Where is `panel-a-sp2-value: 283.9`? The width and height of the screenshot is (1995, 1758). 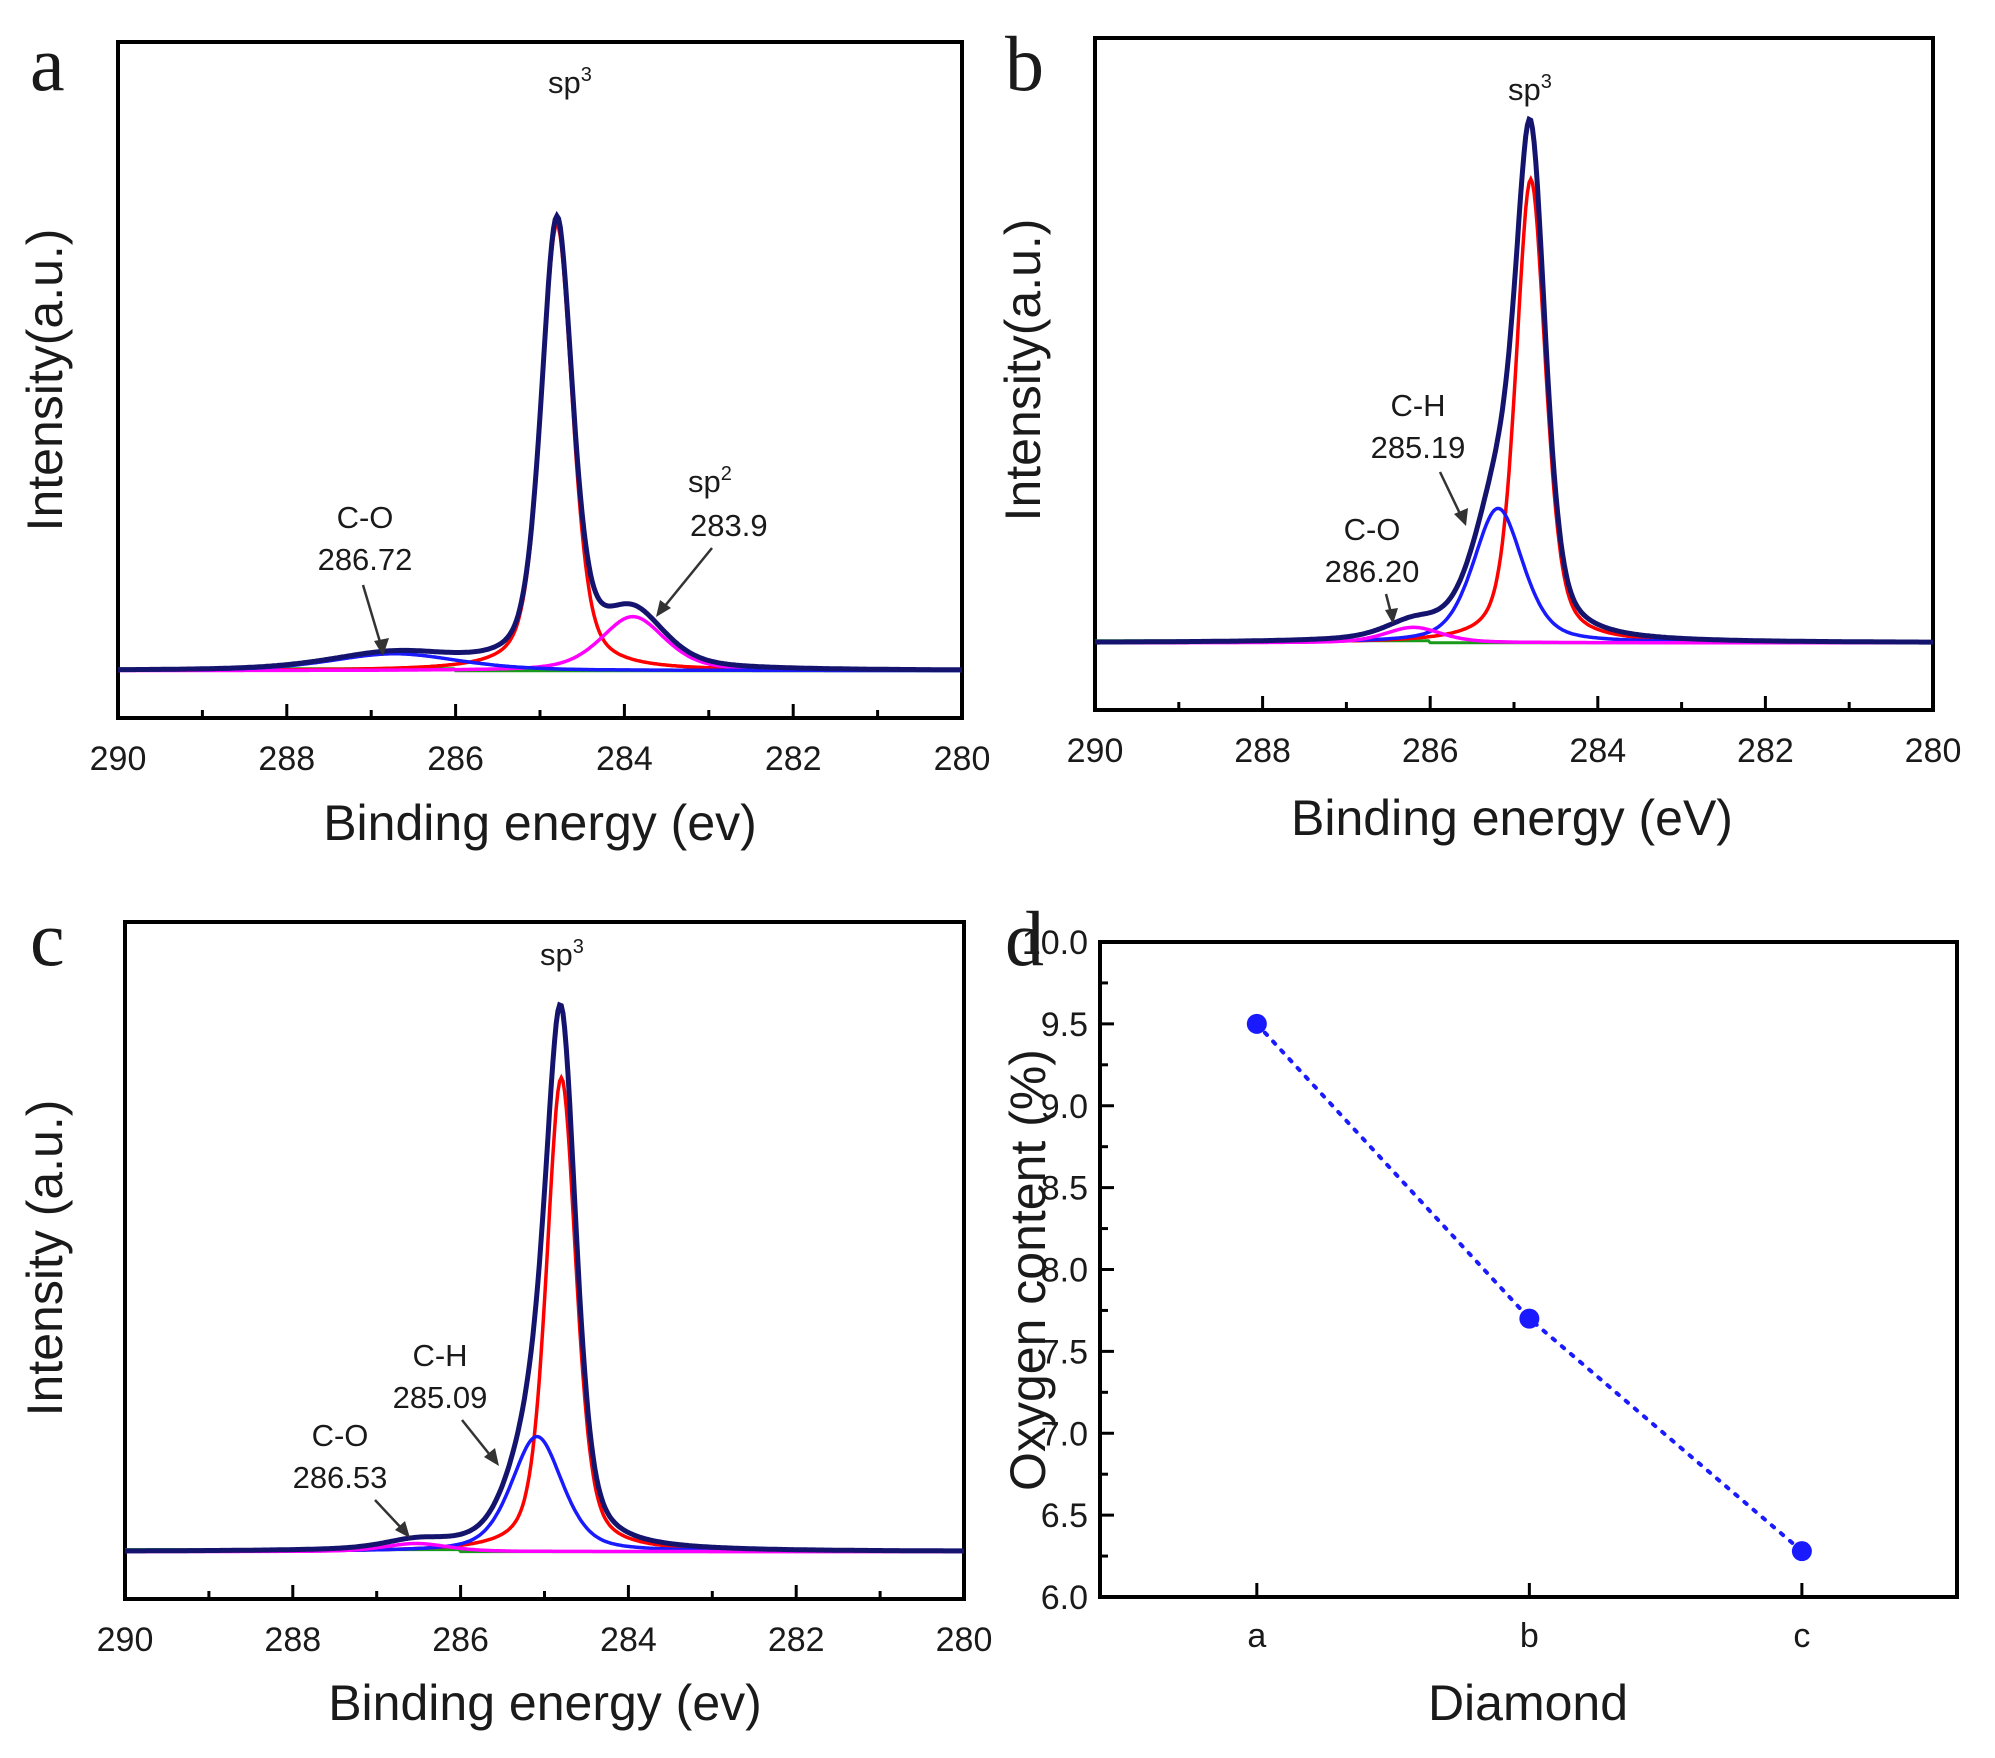
panel-a-sp2-value: 283.9 is located at coordinates (729, 525).